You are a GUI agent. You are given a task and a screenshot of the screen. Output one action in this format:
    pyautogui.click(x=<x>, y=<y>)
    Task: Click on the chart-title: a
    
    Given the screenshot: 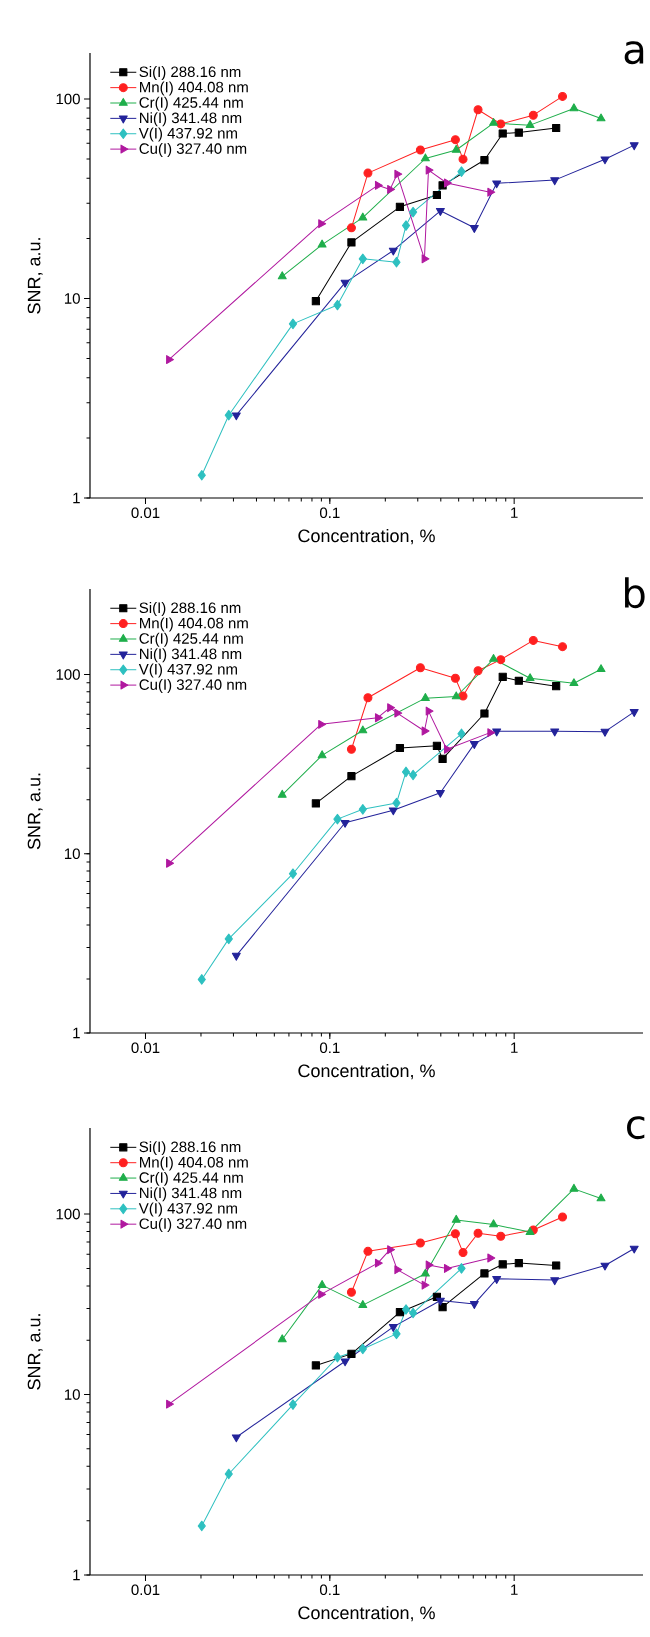 What is the action you would take?
    pyautogui.click(x=634, y=53)
    